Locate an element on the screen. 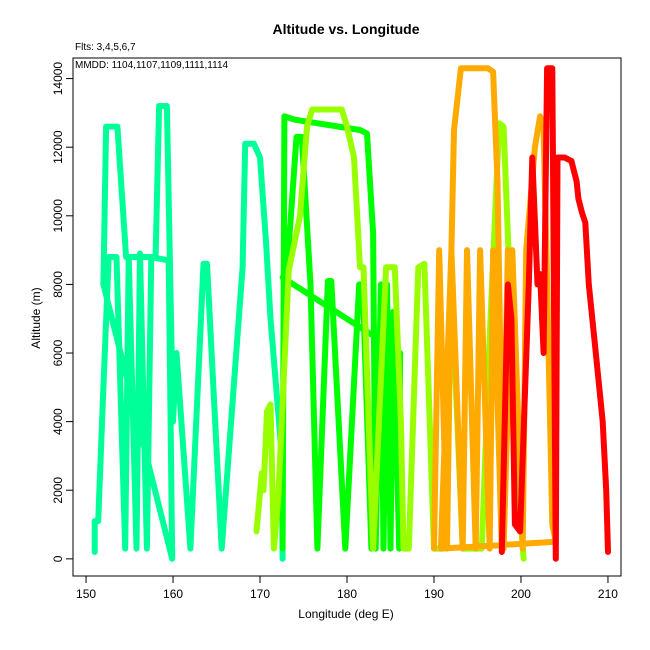 The width and height of the screenshot is (650, 650). y-tick-label: 4000 is located at coordinates (58, 421).